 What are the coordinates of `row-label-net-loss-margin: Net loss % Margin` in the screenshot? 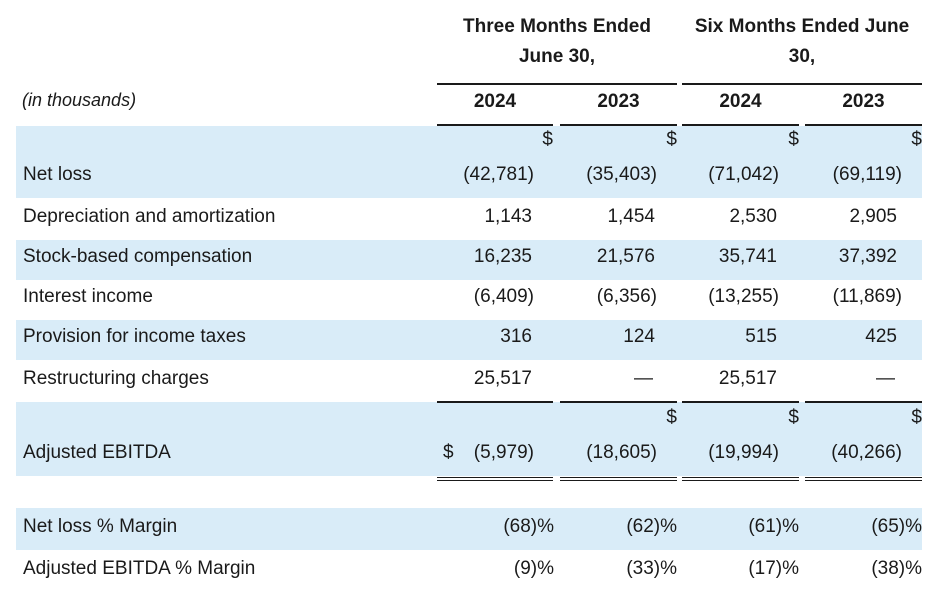 It's located at (100, 526).